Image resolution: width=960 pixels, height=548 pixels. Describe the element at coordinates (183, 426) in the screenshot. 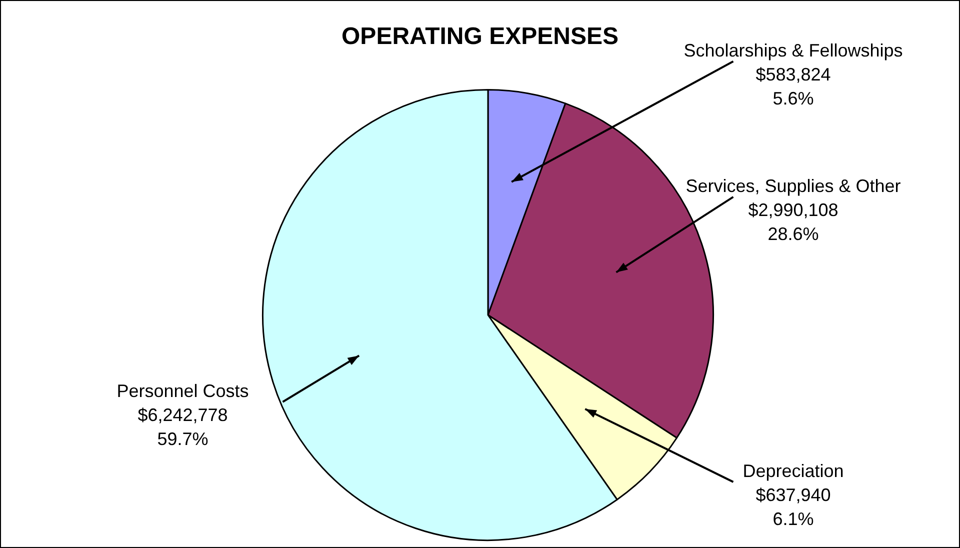

I see `data-label: $6,242,778 59.7%` at that location.